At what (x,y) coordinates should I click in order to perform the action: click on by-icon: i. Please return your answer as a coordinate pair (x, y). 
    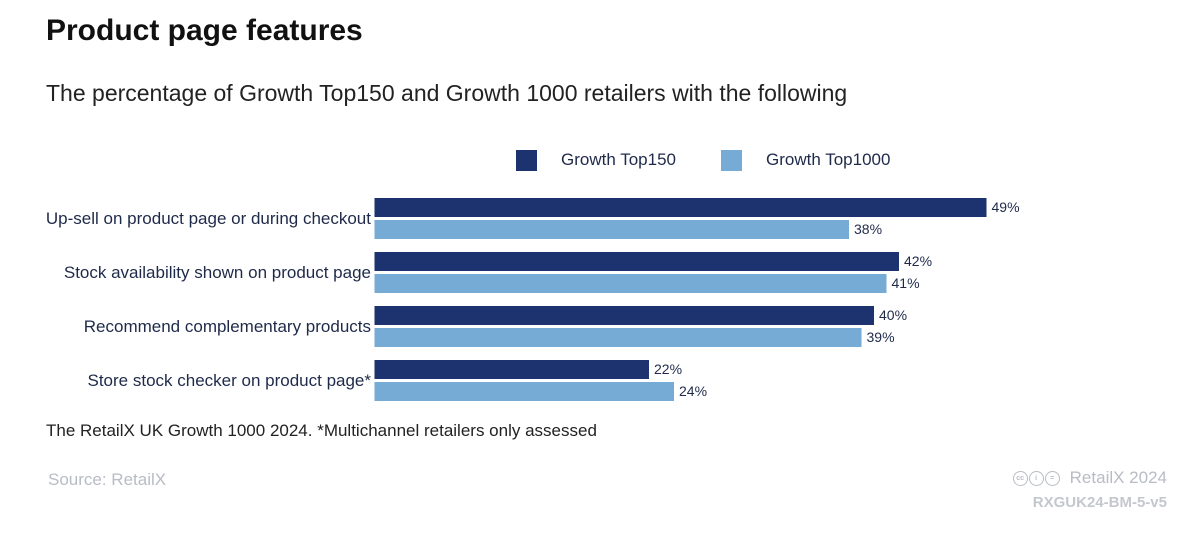
    Looking at the image, I should click on (1036, 478).